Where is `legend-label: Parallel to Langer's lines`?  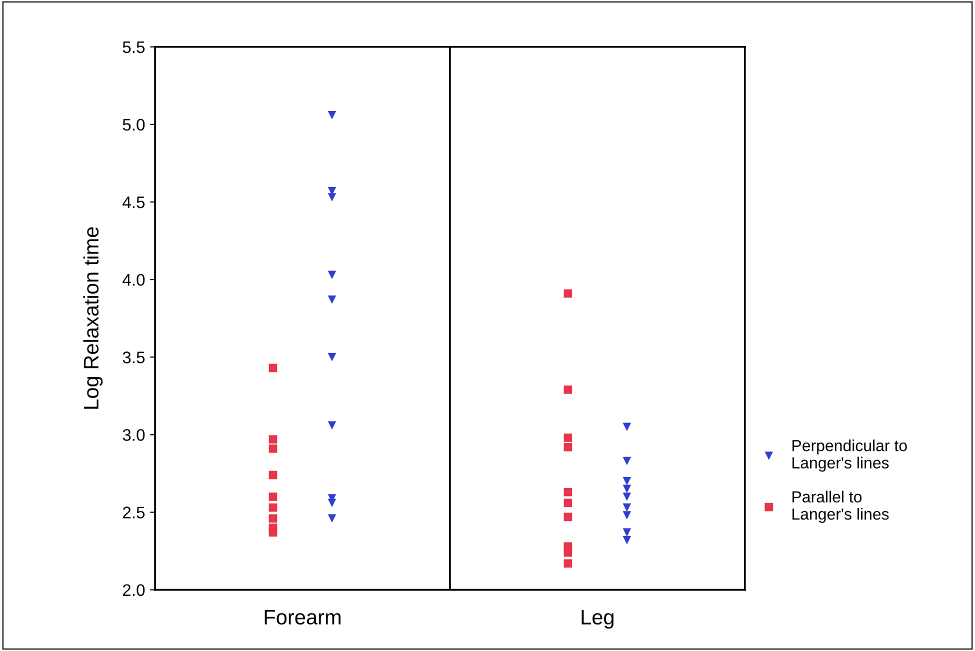
legend-label: Parallel to Langer's lines is located at coordinates (840, 506).